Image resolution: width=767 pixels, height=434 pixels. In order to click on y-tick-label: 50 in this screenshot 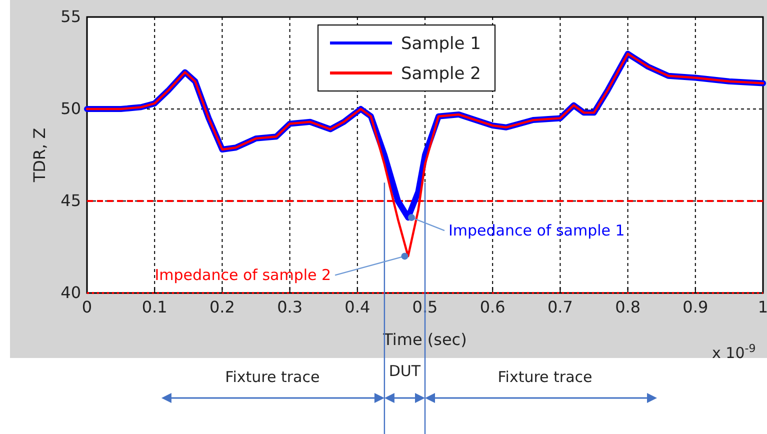, I will do `click(70, 108)`.